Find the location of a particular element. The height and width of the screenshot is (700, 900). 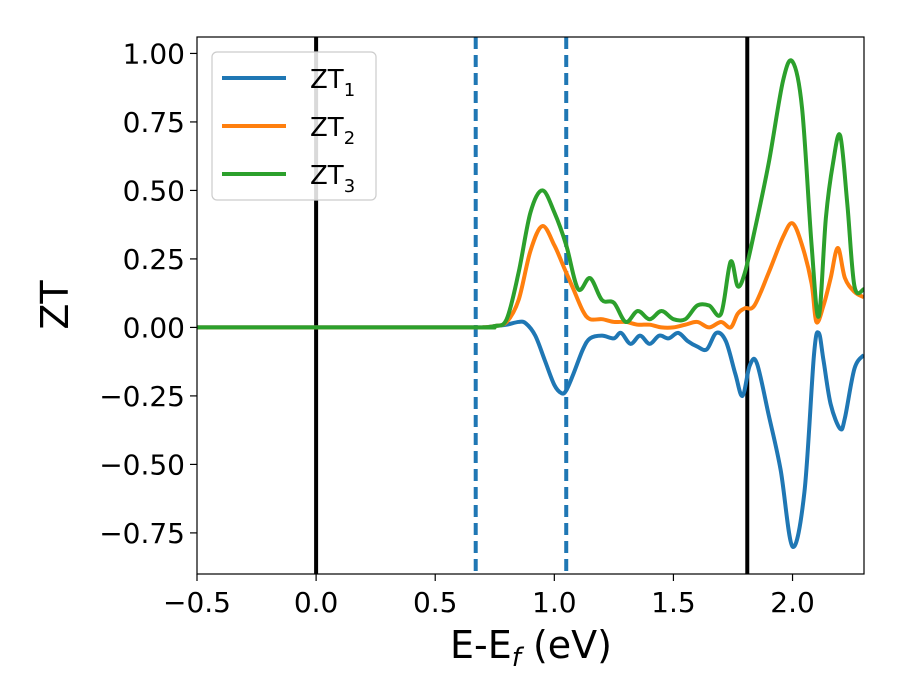

legend-label-zt1: ZT1 is located at coordinates (332, 83).